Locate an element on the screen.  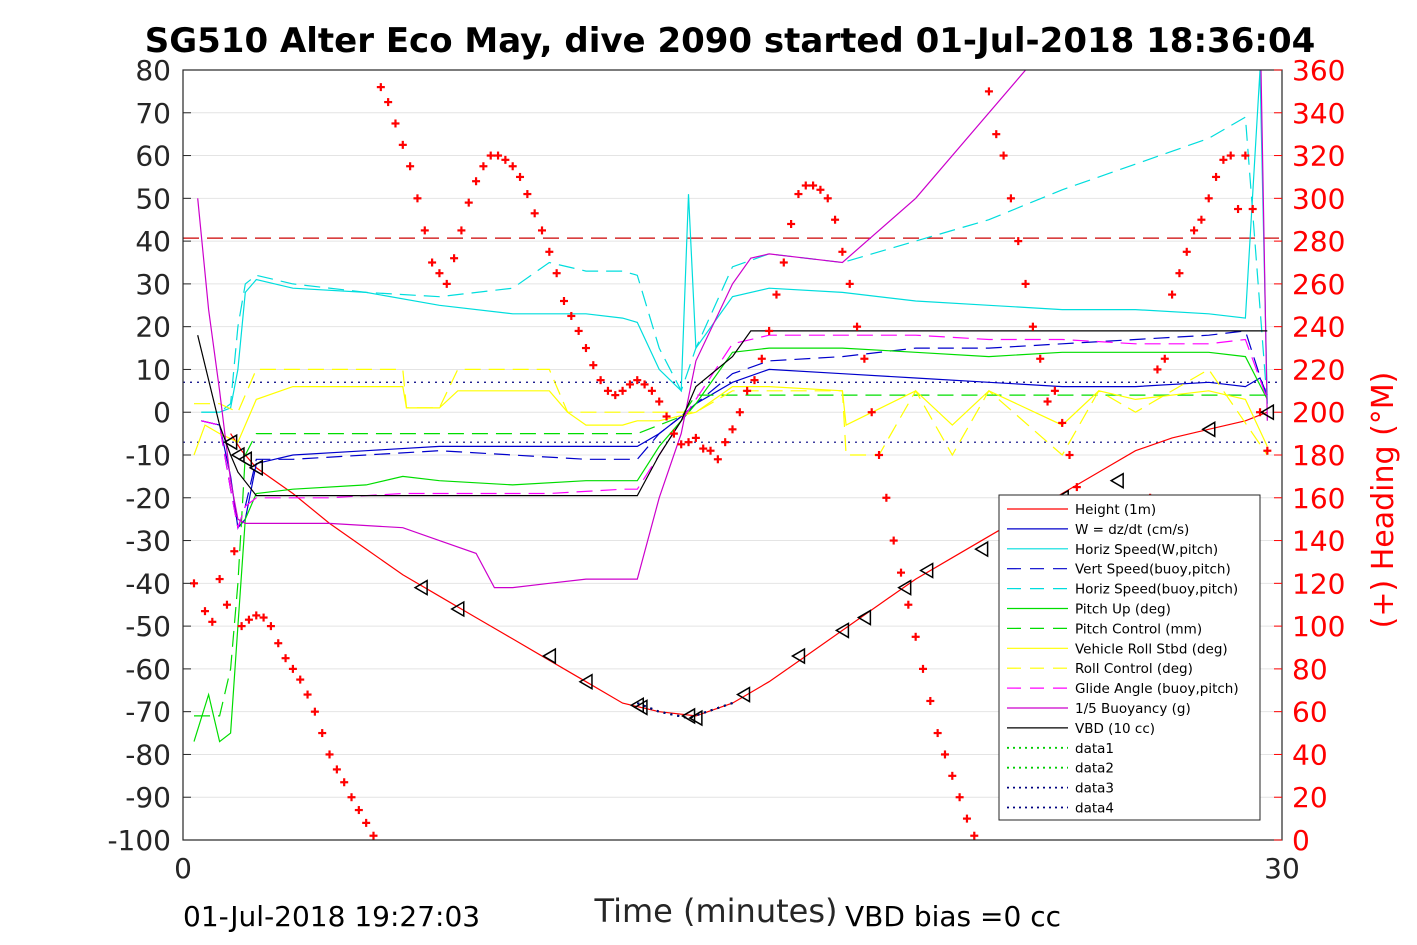
right-tick-label: 360 is located at coordinates (1318, 70).